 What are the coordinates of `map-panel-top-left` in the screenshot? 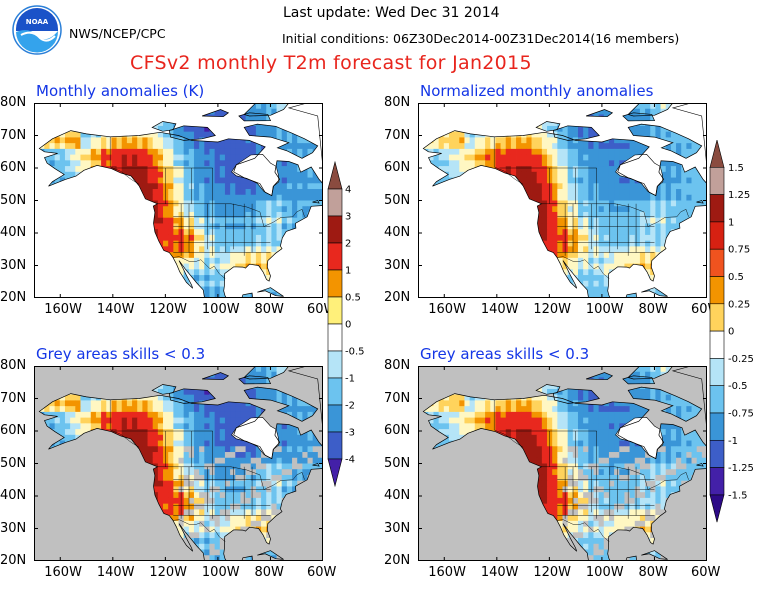 It's located at (178, 200).